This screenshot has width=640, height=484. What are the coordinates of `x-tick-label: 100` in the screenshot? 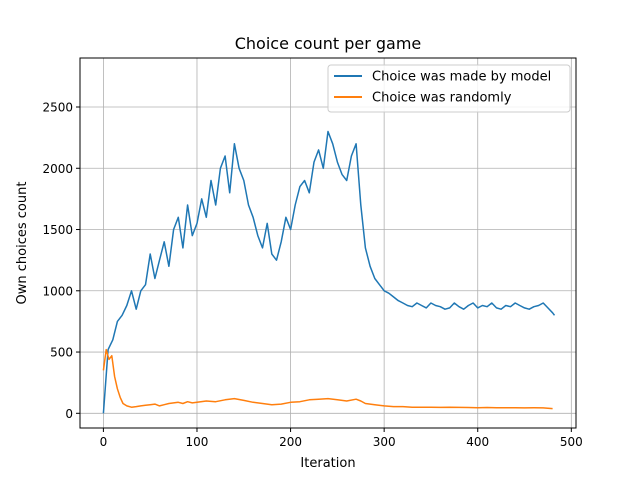 It's located at (197, 442).